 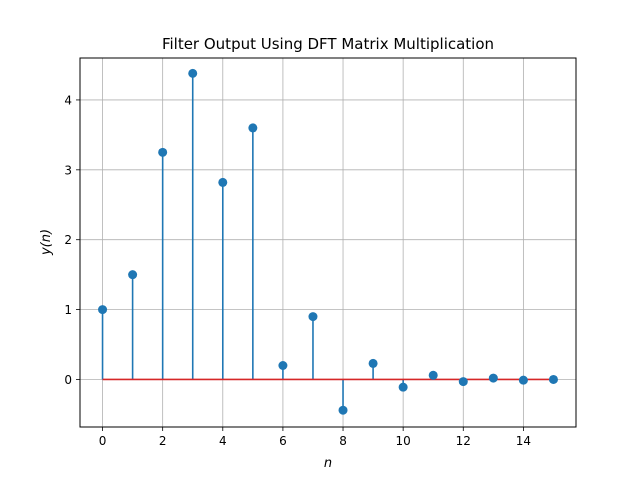 What do you see at coordinates (463, 441) in the screenshot?
I see `x-tick-label: 12` at bounding box center [463, 441].